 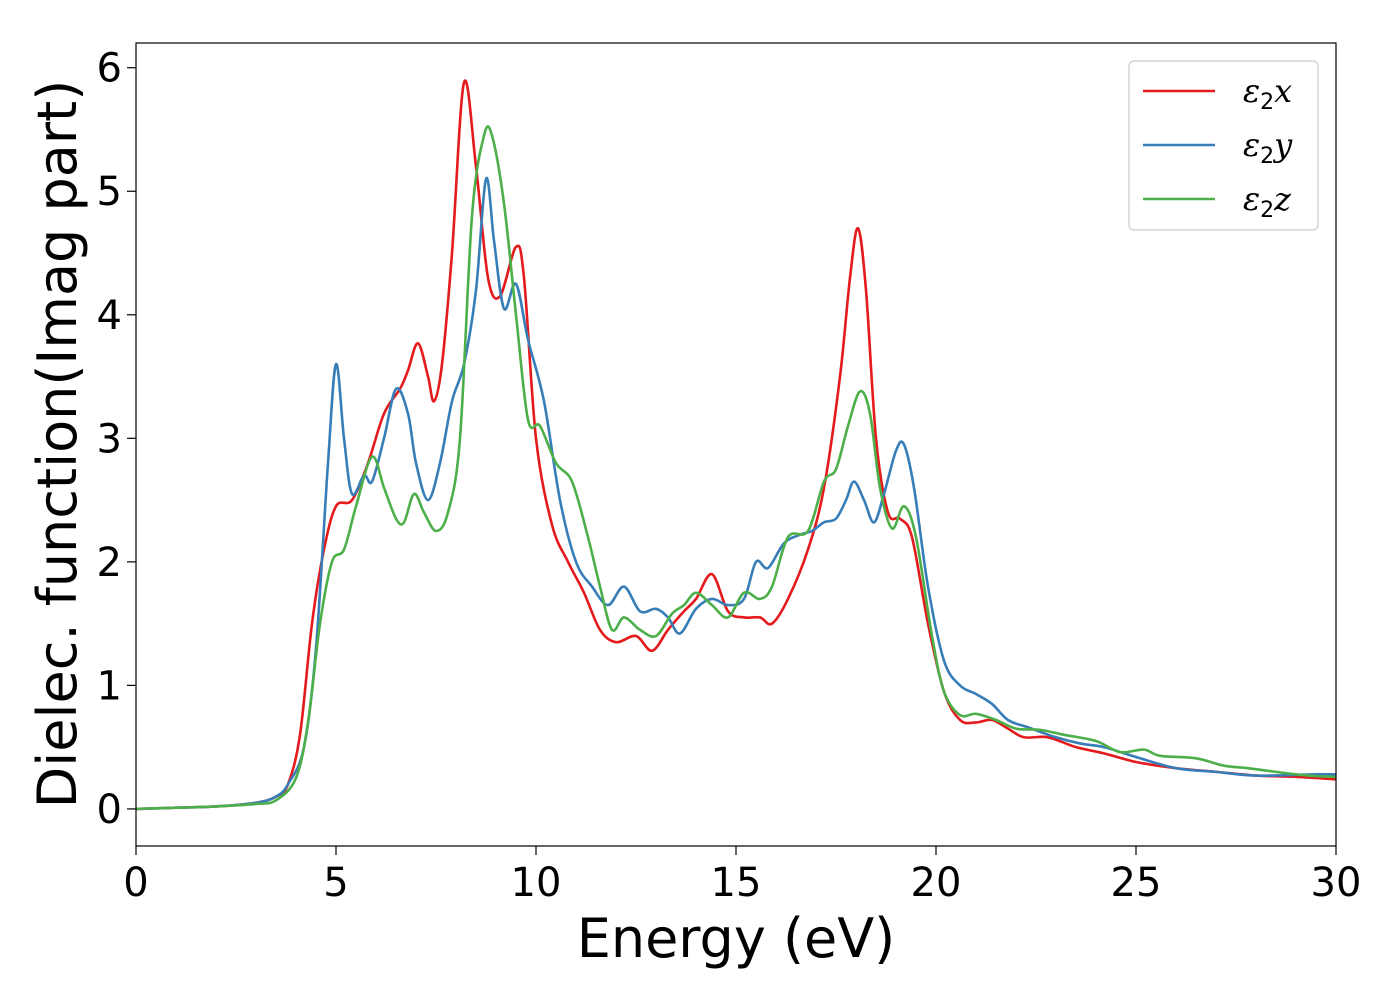 What do you see at coordinates (536, 883) in the screenshot?
I see `x-tick-label: 10` at bounding box center [536, 883].